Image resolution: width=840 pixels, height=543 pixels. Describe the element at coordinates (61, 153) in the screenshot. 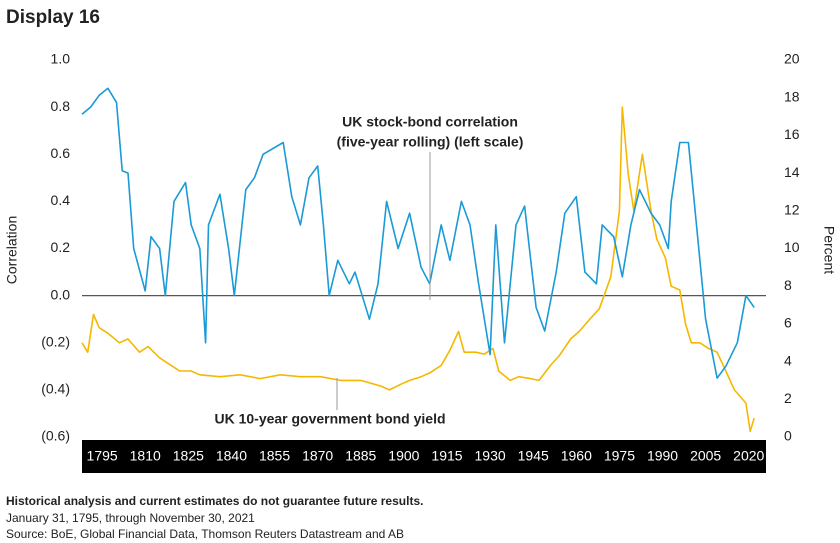

I see `y-tick-label: 0.6` at that location.